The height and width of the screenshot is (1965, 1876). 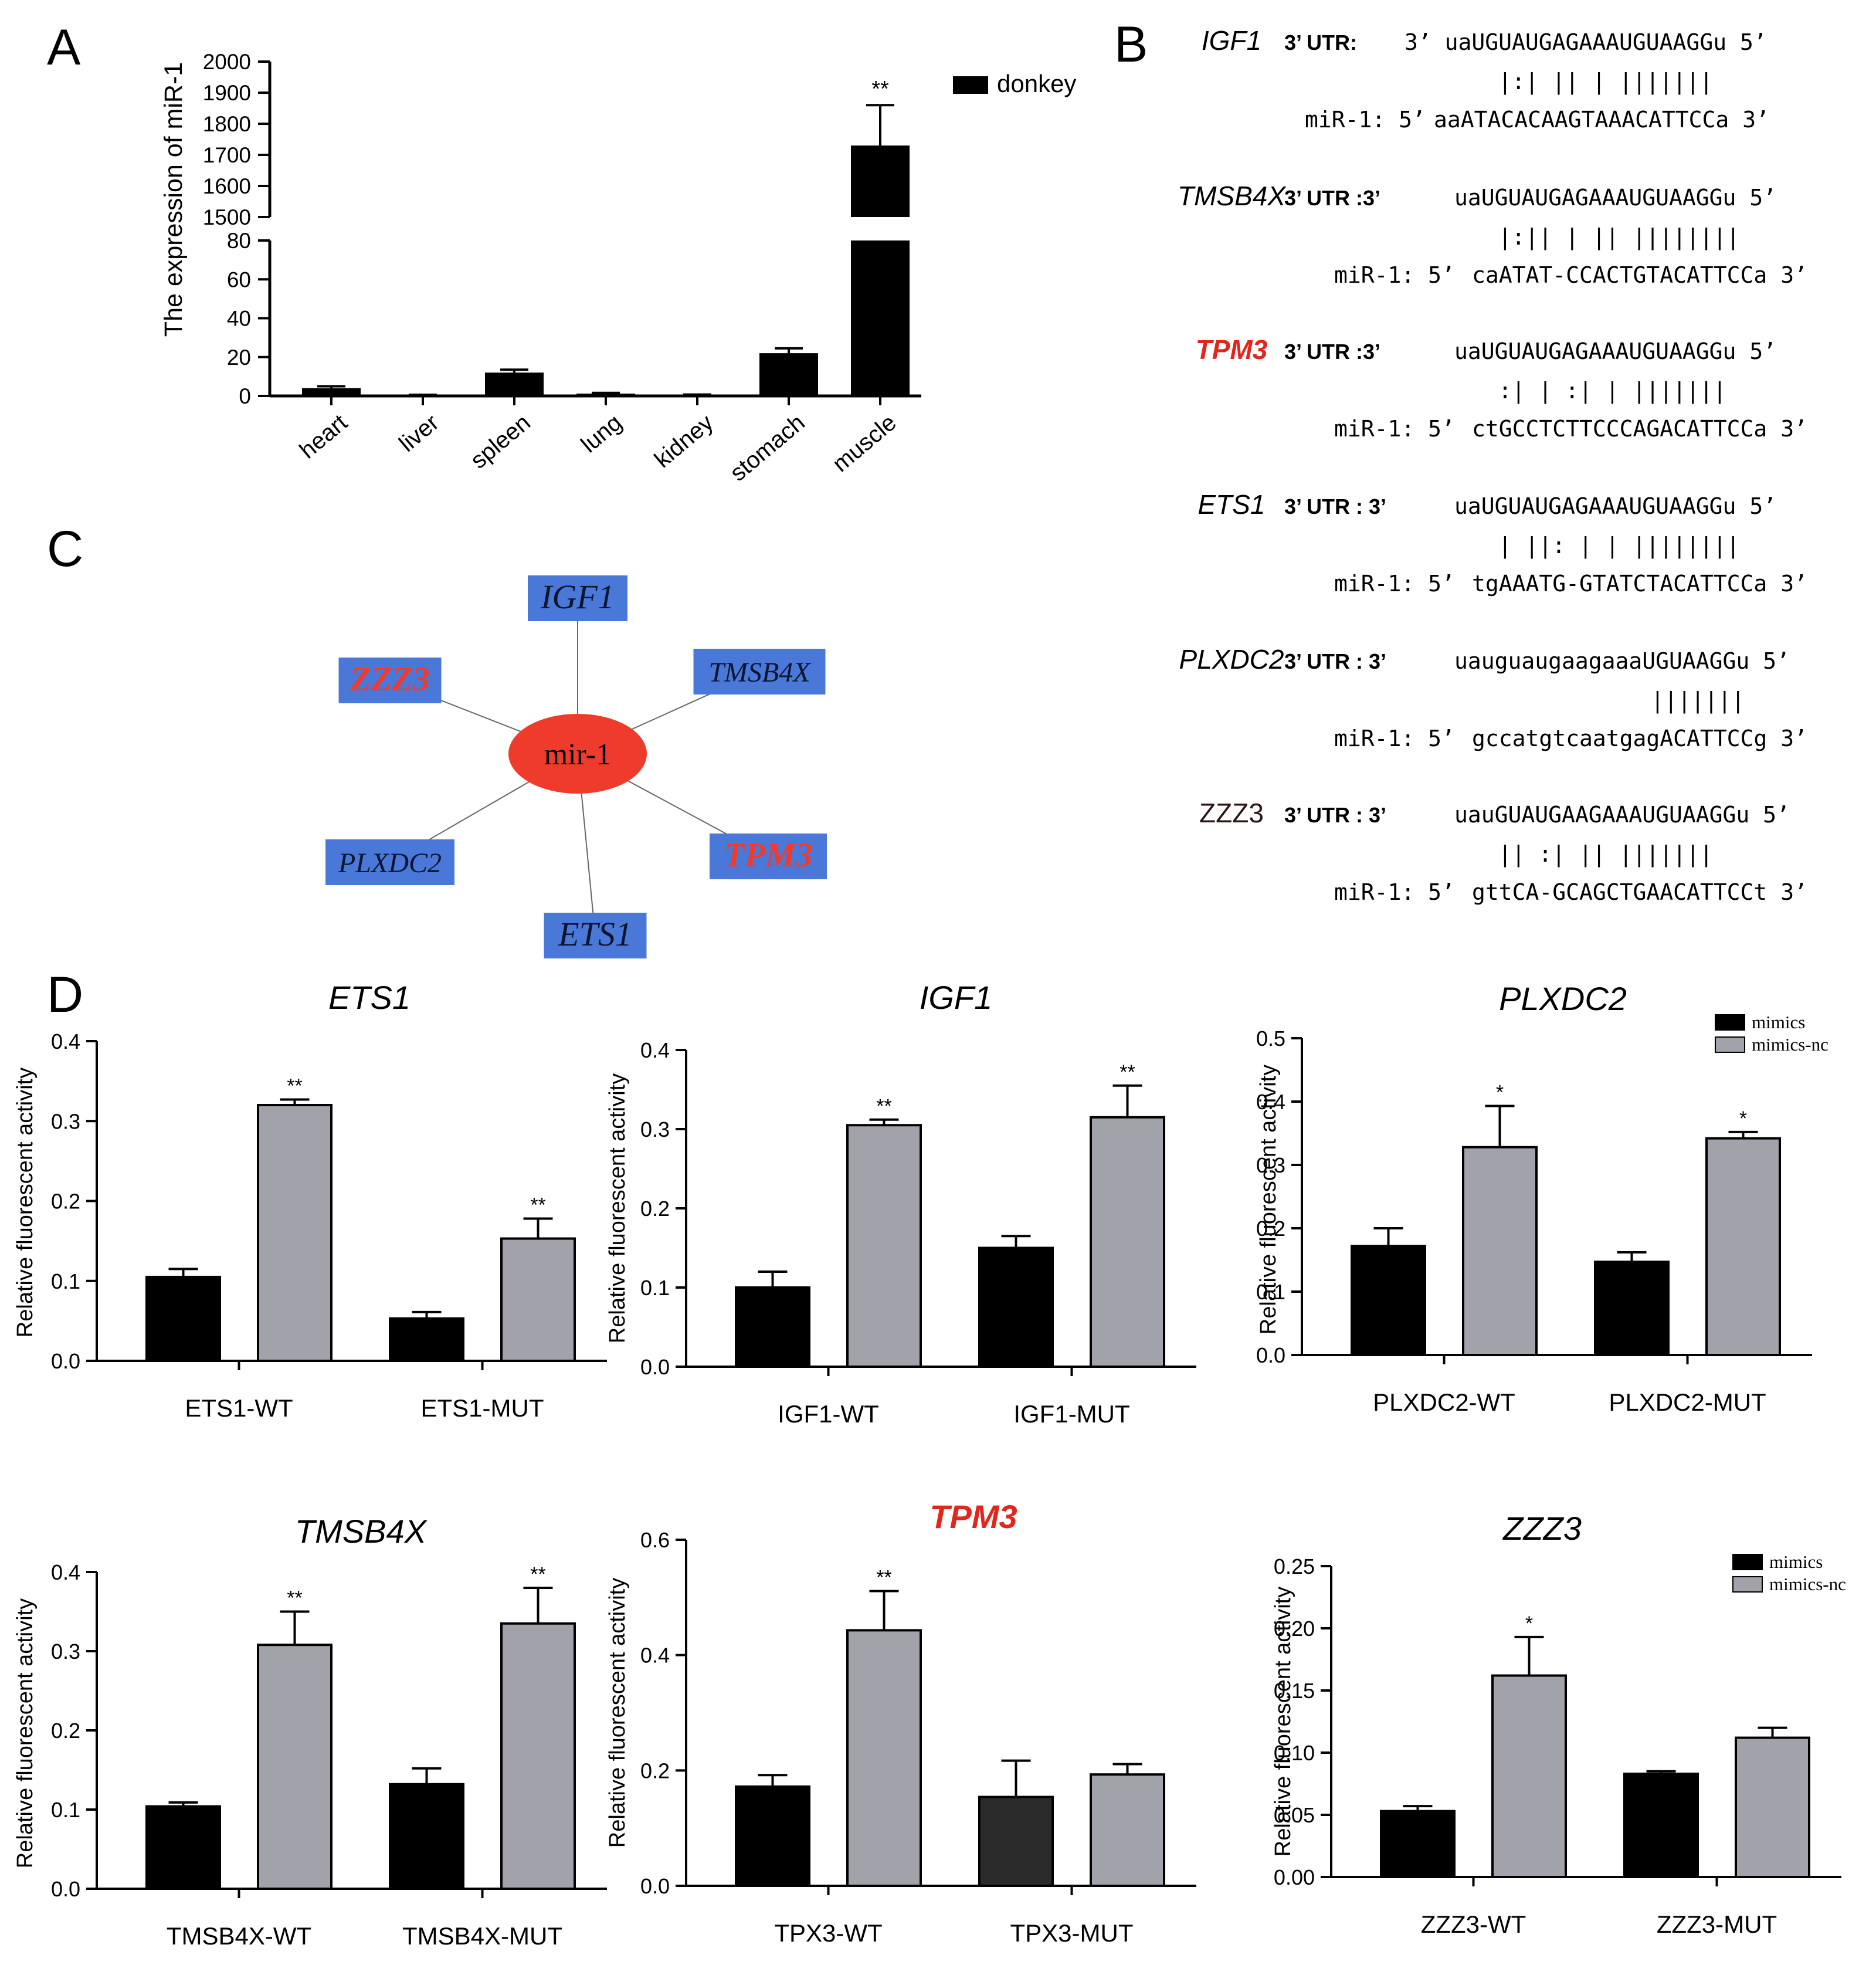 I want to click on utr-label: 3’ UTR:, so click(x=1321, y=43).